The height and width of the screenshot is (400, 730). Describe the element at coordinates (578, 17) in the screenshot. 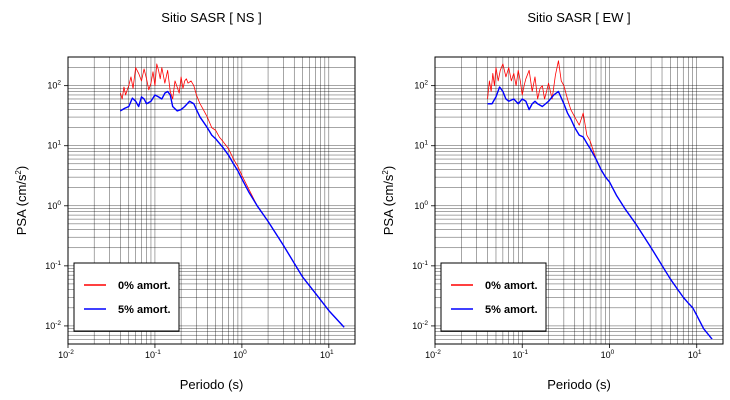

I see `chart-title: Sitio SASR [ EW ]` at that location.